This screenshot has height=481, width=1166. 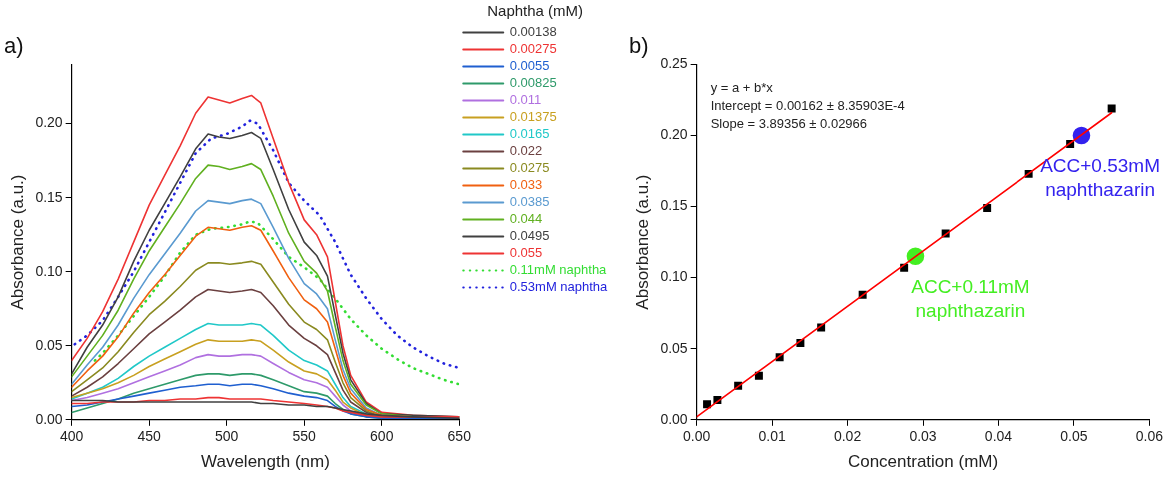 I want to click on legend-label: 0.022, so click(x=526, y=151).